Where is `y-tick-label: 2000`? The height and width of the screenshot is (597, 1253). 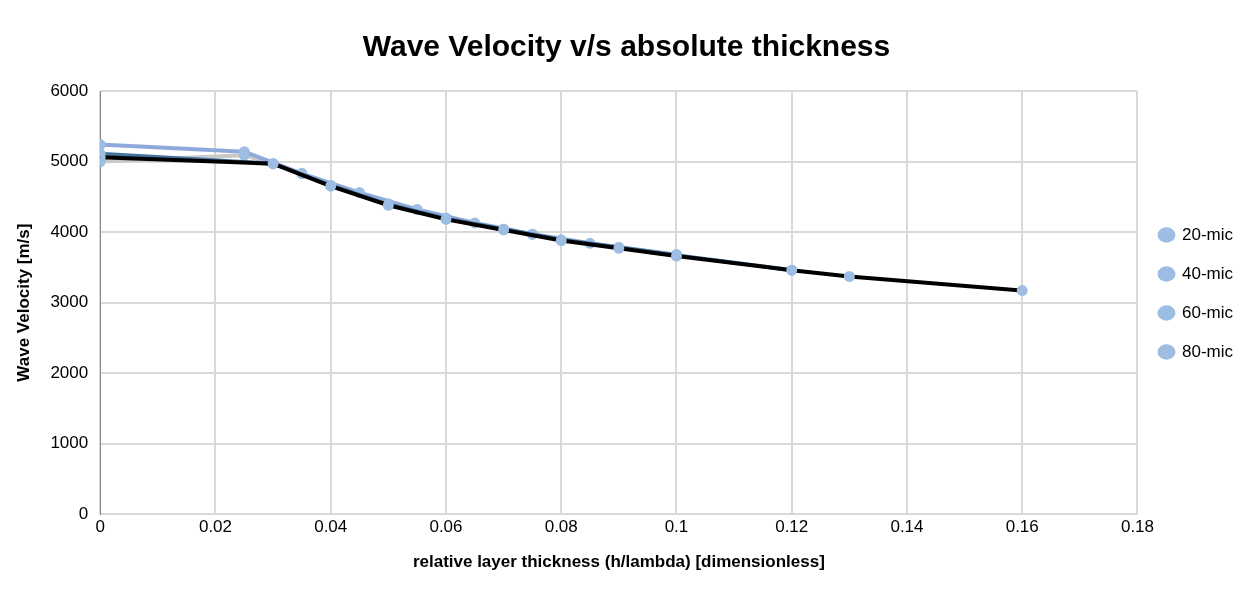
y-tick-label: 2000 is located at coordinates (69, 372).